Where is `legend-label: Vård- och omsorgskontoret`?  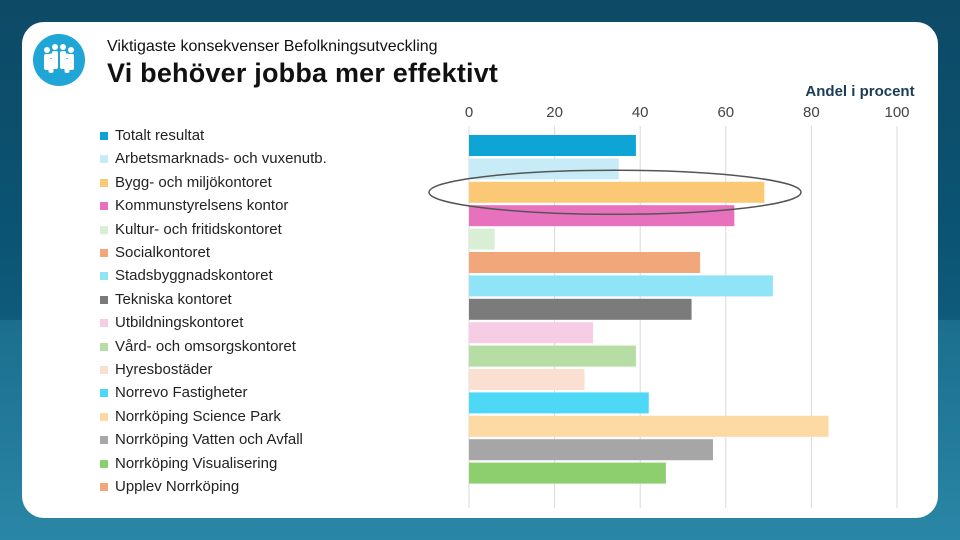
legend-label: Vård- och omsorgskontoret is located at coordinates (205, 346).